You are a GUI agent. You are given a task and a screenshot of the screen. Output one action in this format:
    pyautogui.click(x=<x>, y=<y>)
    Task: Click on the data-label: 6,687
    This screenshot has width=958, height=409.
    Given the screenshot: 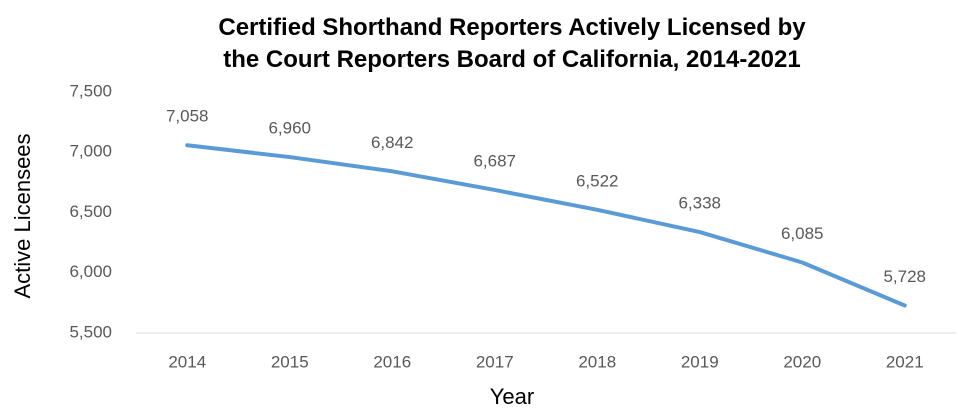 What is the action you would take?
    pyautogui.click(x=494, y=160)
    